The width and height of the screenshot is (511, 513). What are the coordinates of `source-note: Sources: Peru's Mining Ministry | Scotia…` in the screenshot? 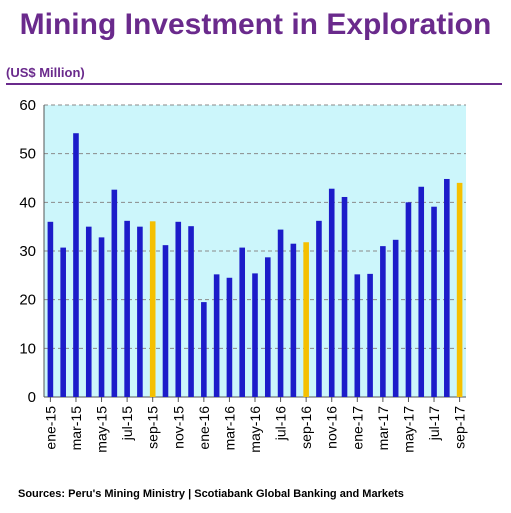 It's located at (211, 494).